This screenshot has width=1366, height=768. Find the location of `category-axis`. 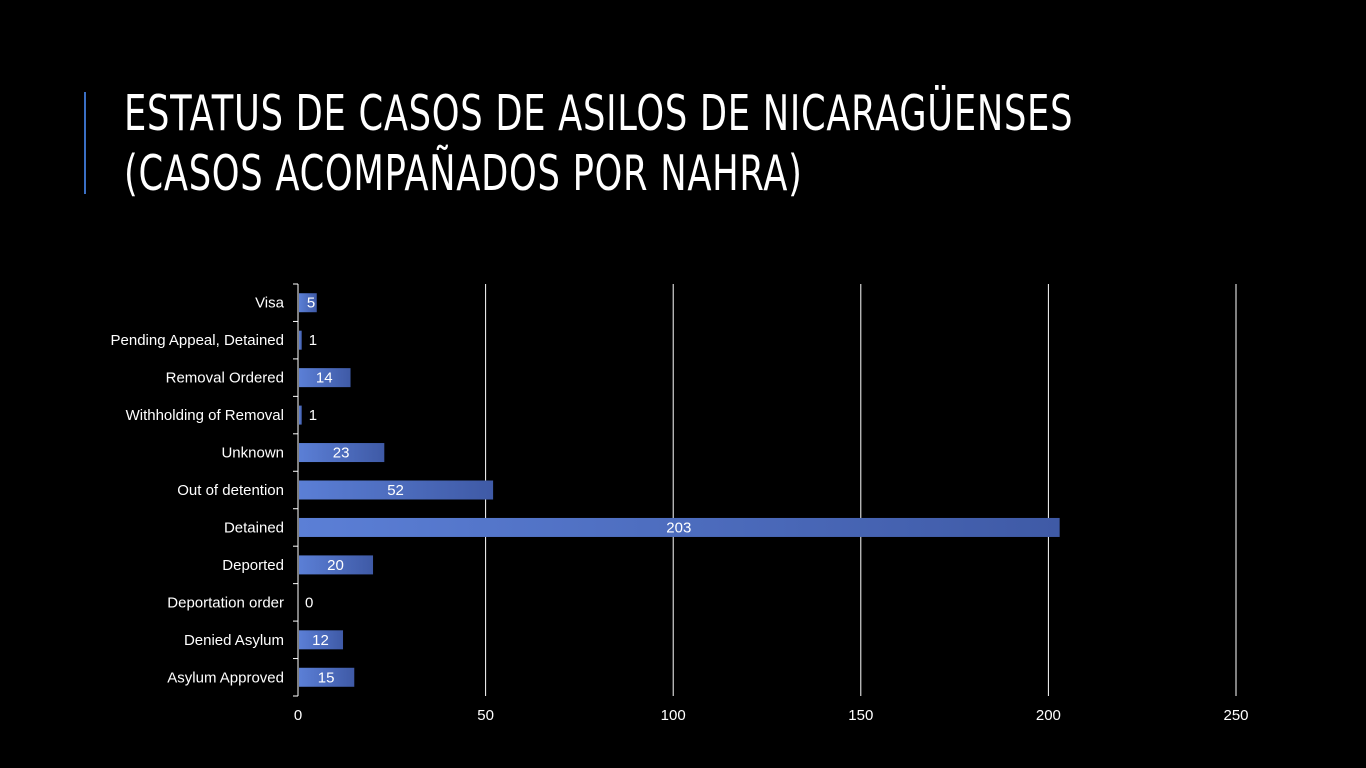

category-axis is located at coordinates (296, 490).